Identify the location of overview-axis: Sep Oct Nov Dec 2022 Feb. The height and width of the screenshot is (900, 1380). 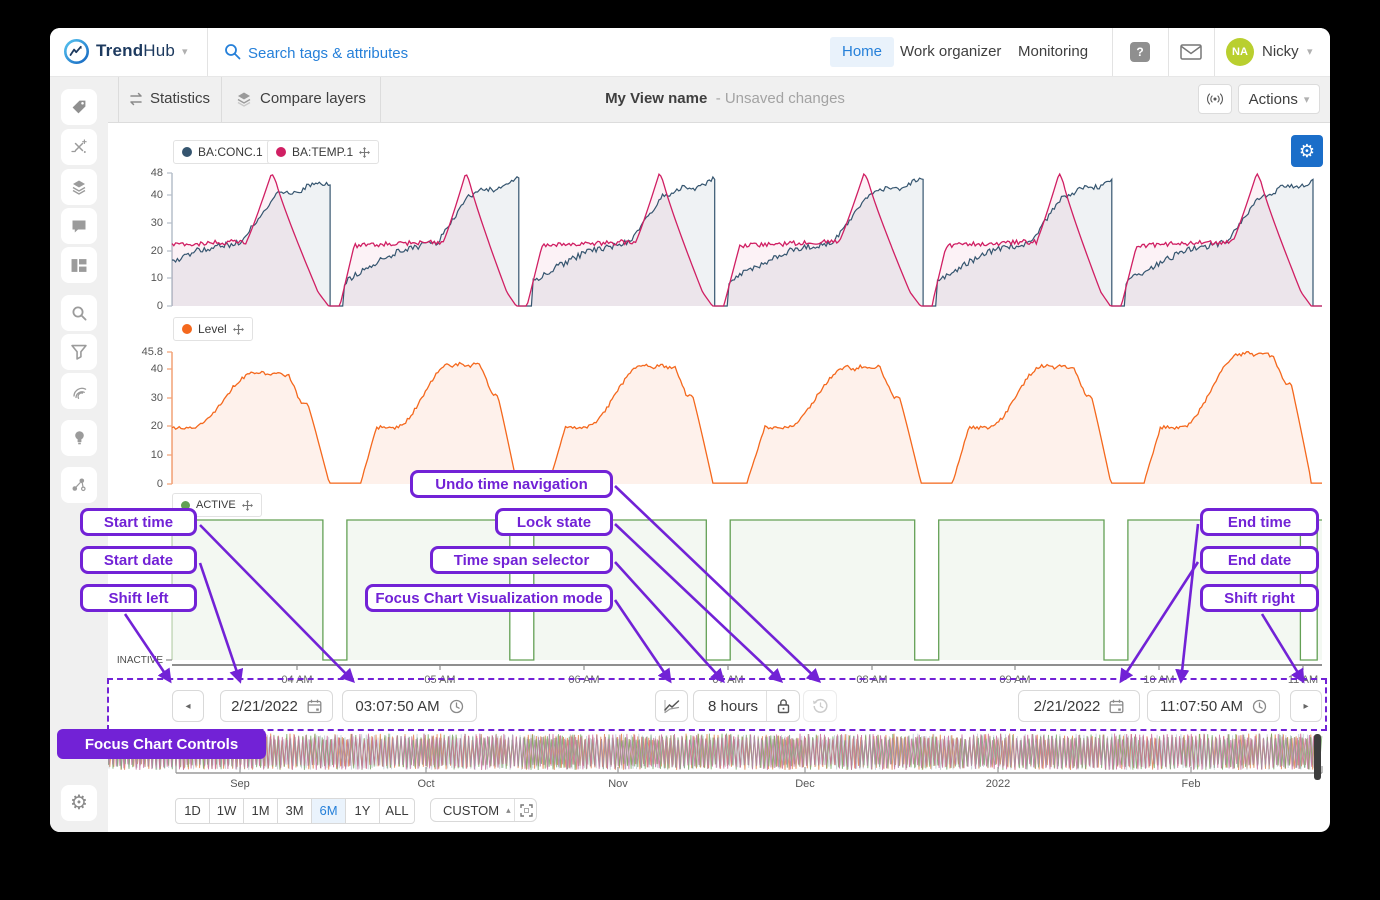
(749, 778).